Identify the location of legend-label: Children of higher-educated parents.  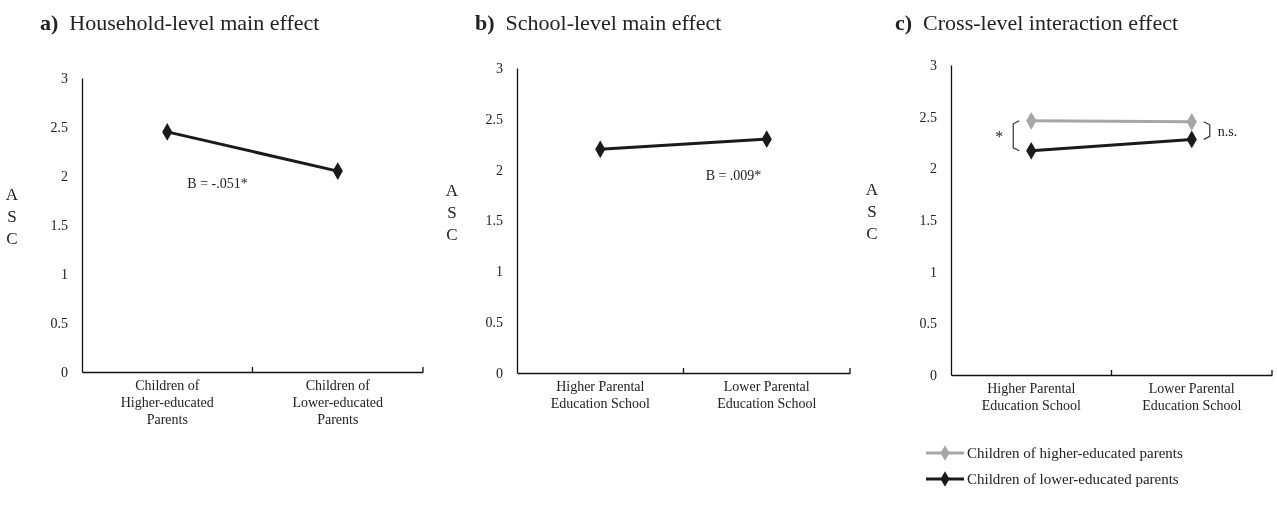
(1075, 453).